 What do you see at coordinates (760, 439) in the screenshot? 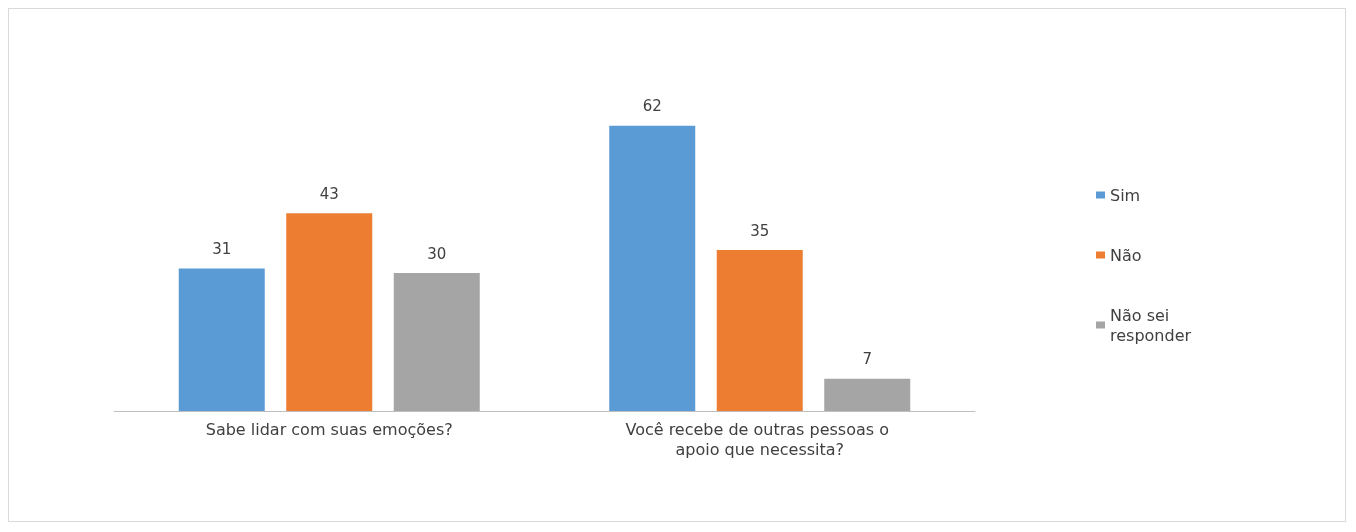
I see `x-tick-label: Você recebe de outras pessoas o apoio que necessita?` at bounding box center [760, 439].